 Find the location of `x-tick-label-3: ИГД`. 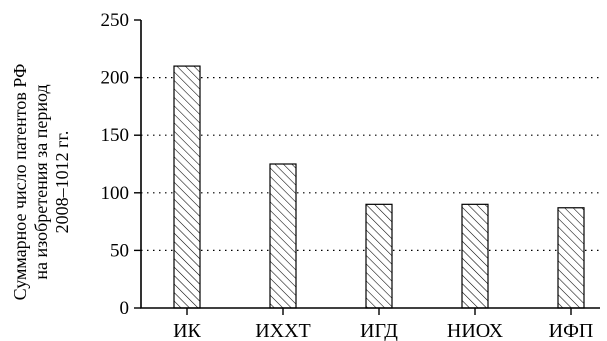

x-tick-label-3: ИГД is located at coordinates (379, 330).